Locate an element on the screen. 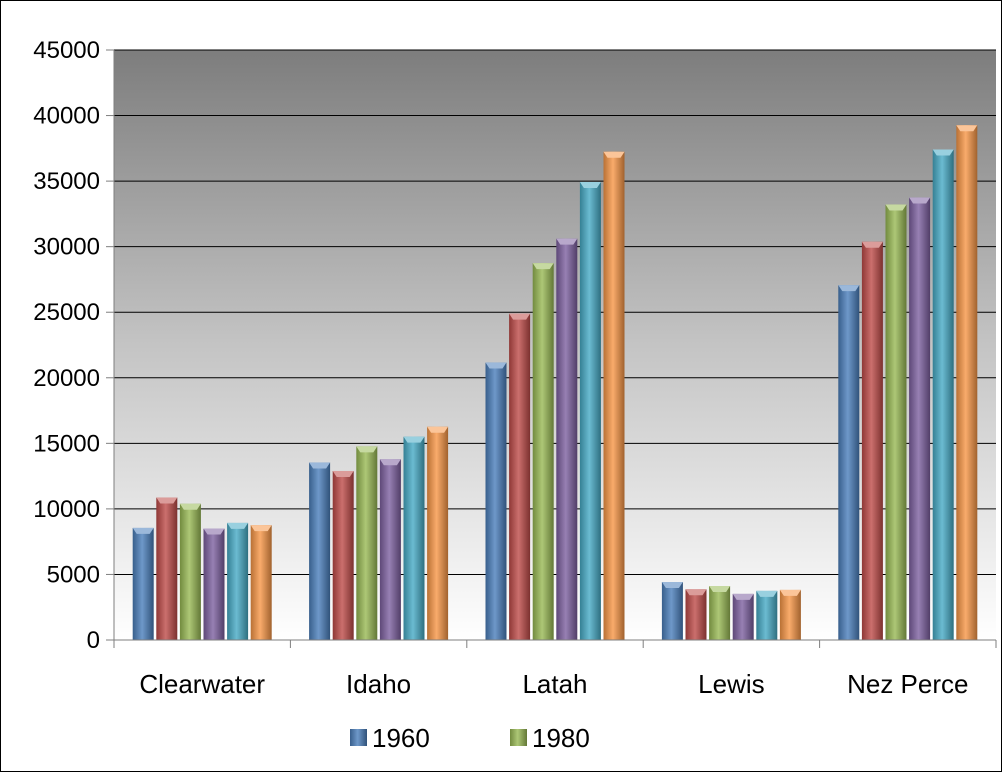 Image resolution: width=1002 pixels, height=772 pixels. x-tick-label: Lewis is located at coordinates (731, 684).